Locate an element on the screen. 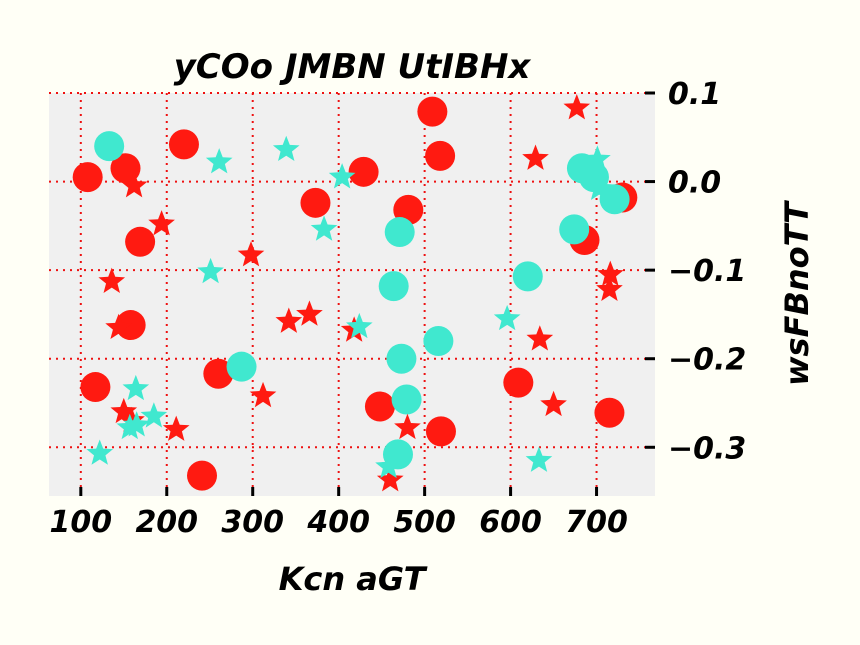 The image size is (860, 645). chart-title: yCOo JMBN UtIBHx is located at coordinates (353, 67).